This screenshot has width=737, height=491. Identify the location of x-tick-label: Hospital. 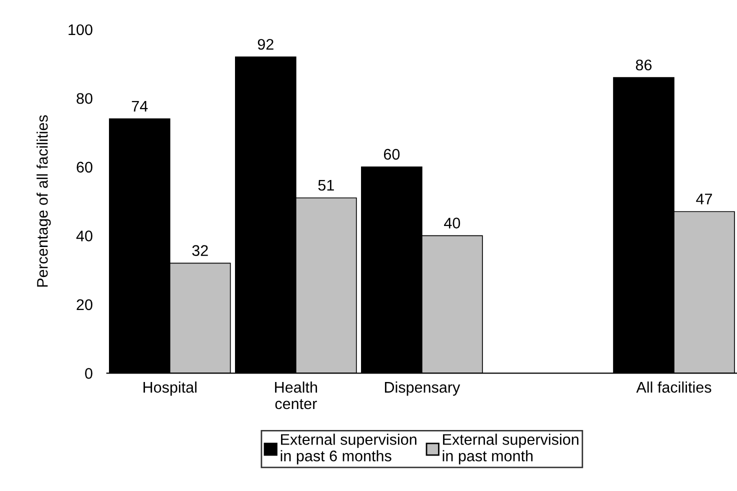
(170, 388).